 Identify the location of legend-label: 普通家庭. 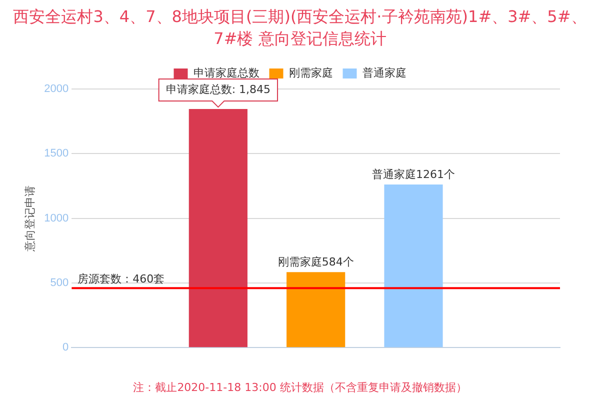
(384, 73).